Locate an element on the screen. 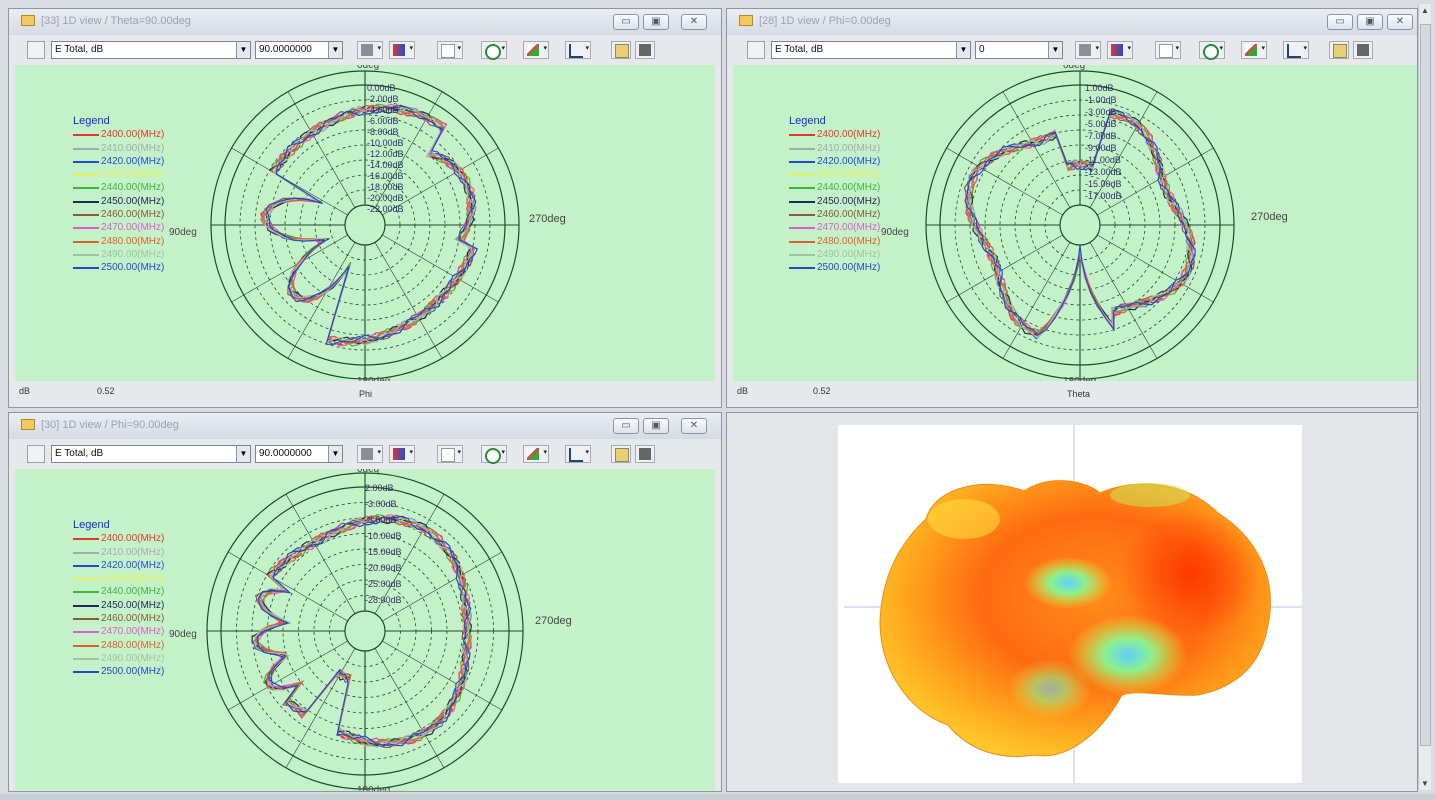  legend-item: 2440.00(MHz) is located at coordinates (834, 187).